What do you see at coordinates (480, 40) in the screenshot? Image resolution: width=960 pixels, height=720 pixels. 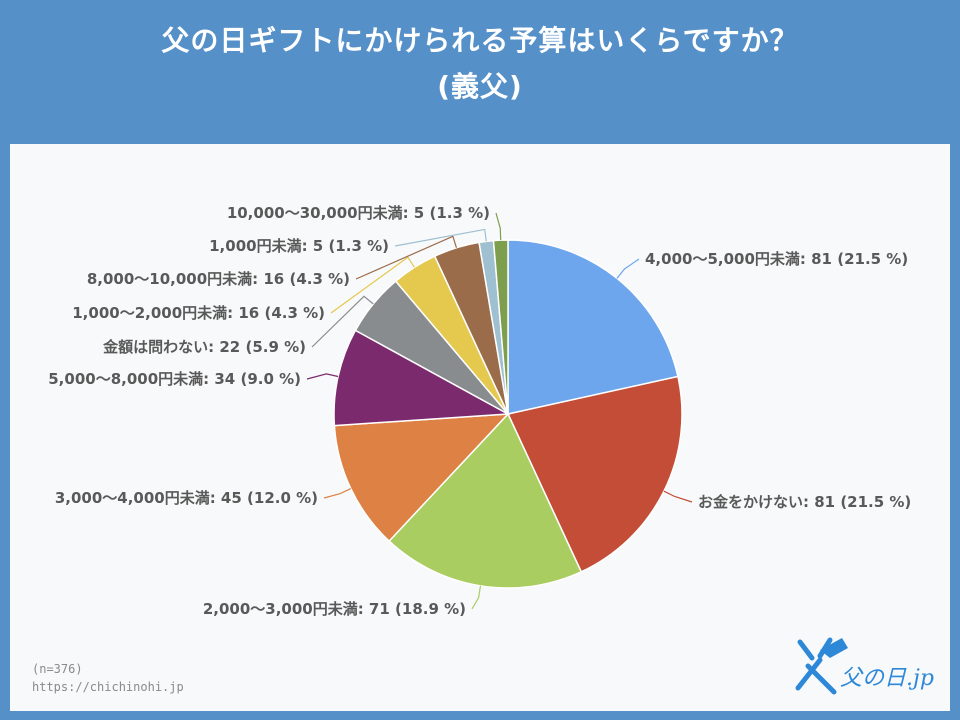 I see `title-line-1: 父の日ギフトにかけられる予算はいくらですか？` at bounding box center [480, 40].